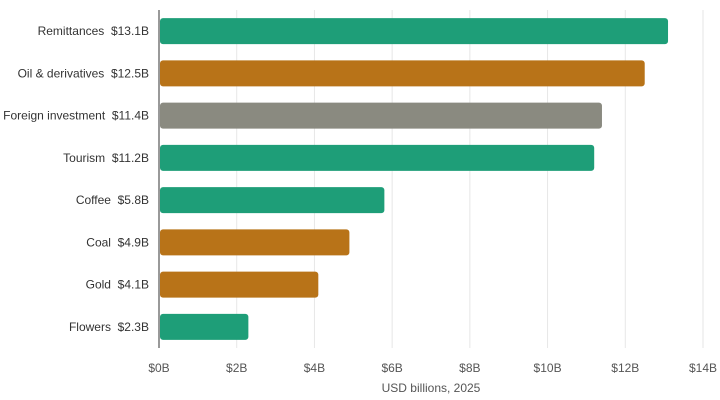 The height and width of the screenshot is (400, 720). Describe the element at coordinates (625, 368) in the screenshot. I see `x-tick-label: $12B` at that location.